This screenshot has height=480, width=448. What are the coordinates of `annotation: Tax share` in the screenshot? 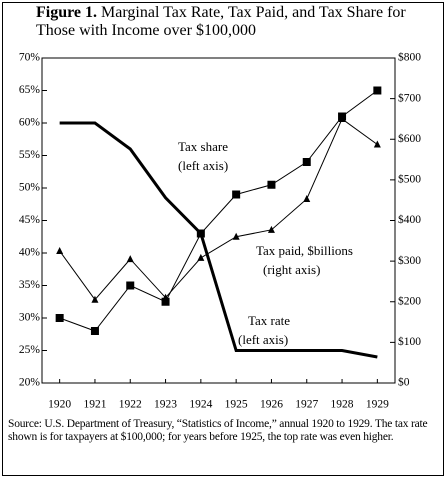 It's located at (203, 146).